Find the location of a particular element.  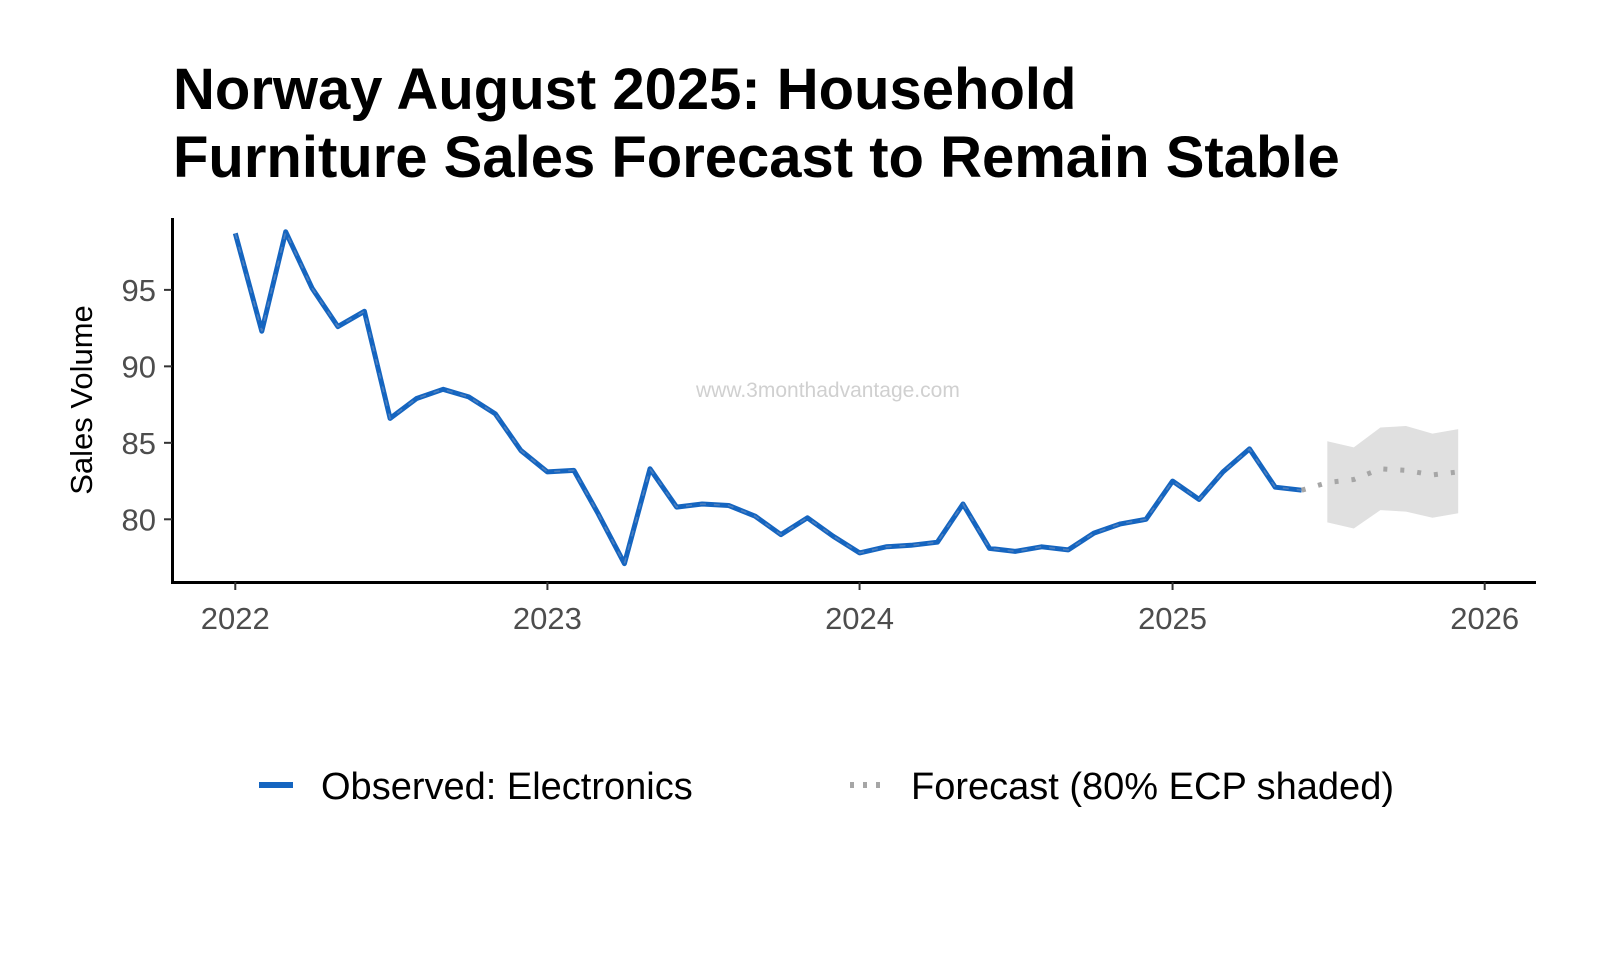

x-tick-label: 2026 is located at coordinates (1484, 618).